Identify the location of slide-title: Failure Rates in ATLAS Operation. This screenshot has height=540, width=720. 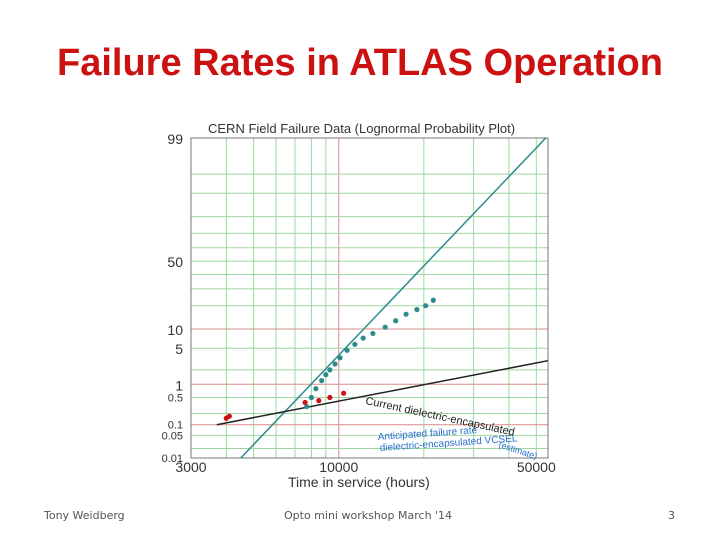
(360, 63).